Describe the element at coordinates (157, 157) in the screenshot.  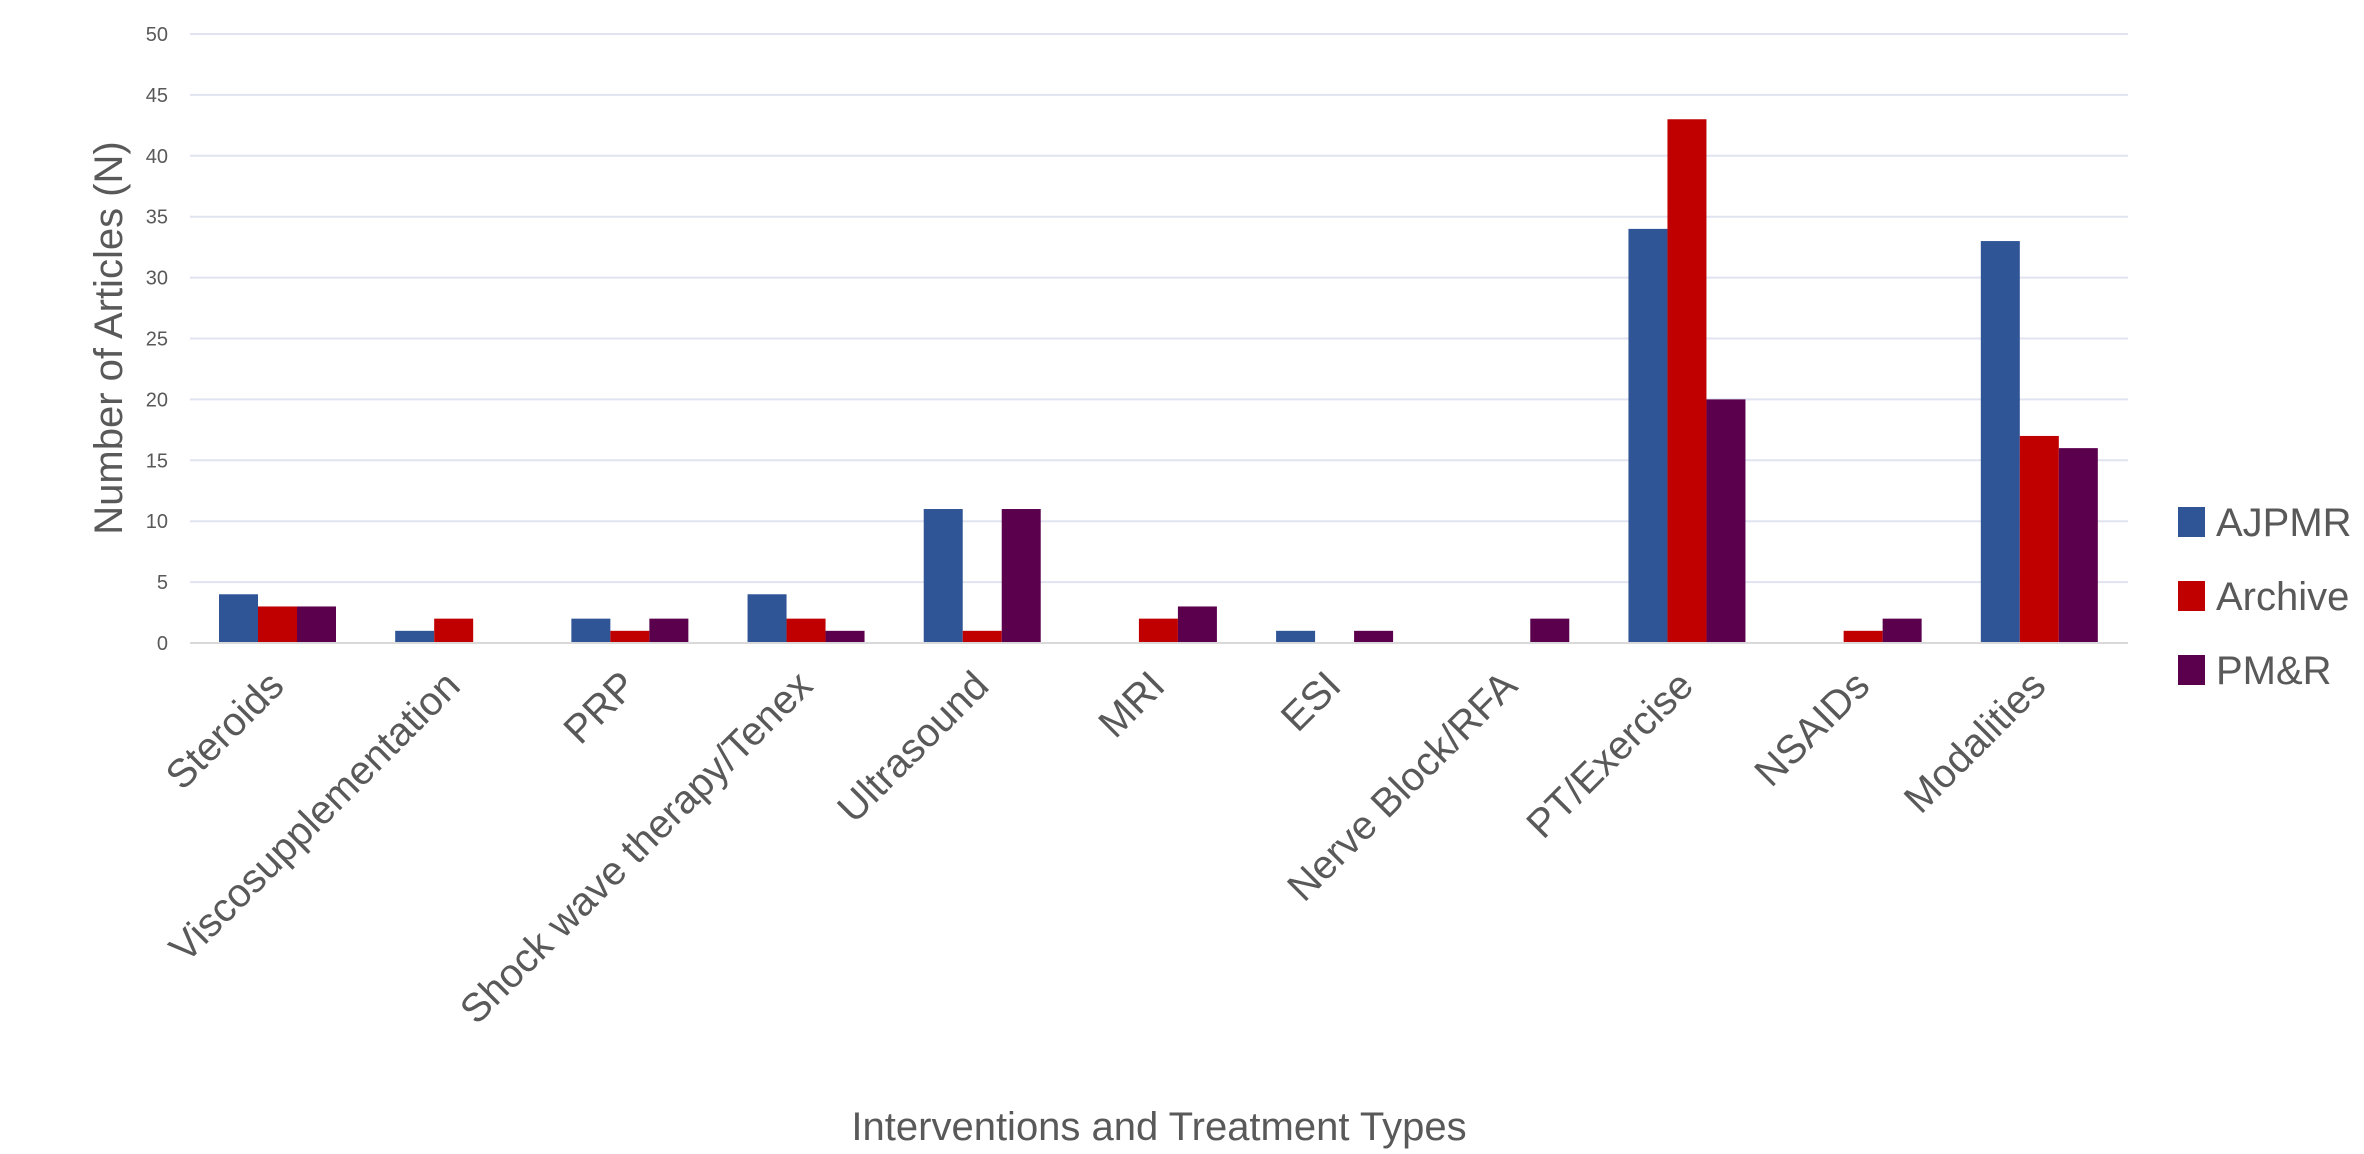
I see `y-tick-label: 40` at that location.